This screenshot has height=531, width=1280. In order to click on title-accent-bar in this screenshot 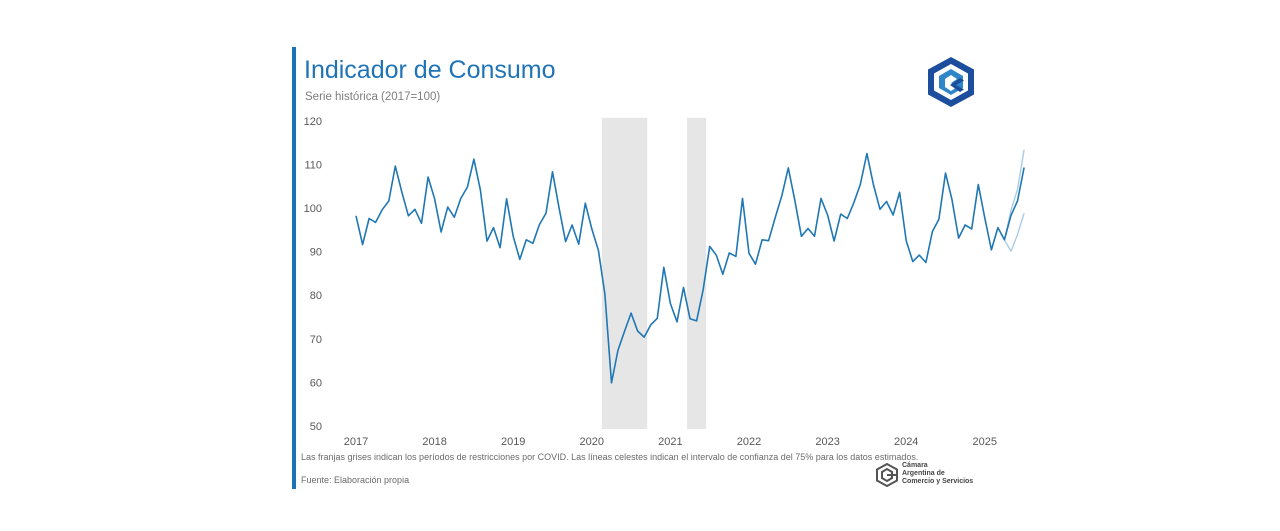, I will do `click(294, 268)`.